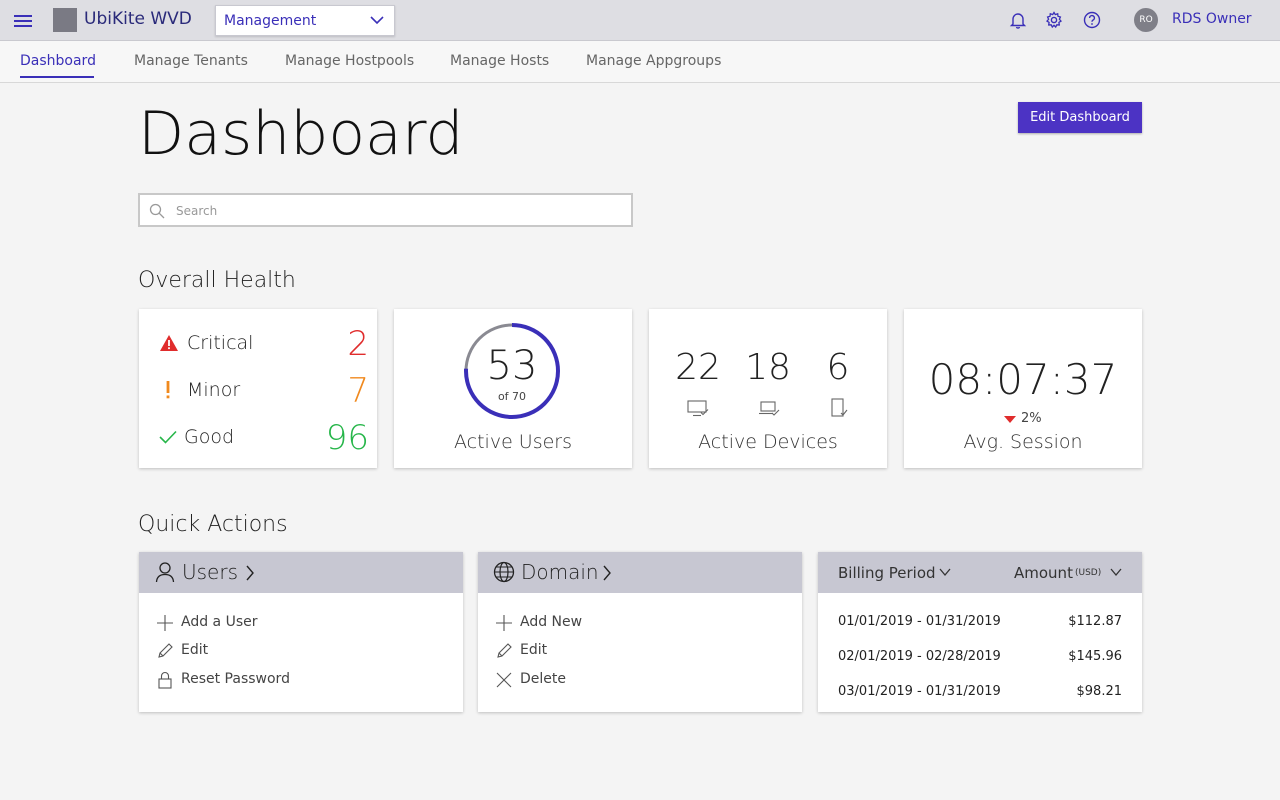 Image resolution: width=1280 pixels, height=800 pixels. Describe the element at coordinates (640, 572) in the screenshot. I see `domain-card-header: Domain` at that location.